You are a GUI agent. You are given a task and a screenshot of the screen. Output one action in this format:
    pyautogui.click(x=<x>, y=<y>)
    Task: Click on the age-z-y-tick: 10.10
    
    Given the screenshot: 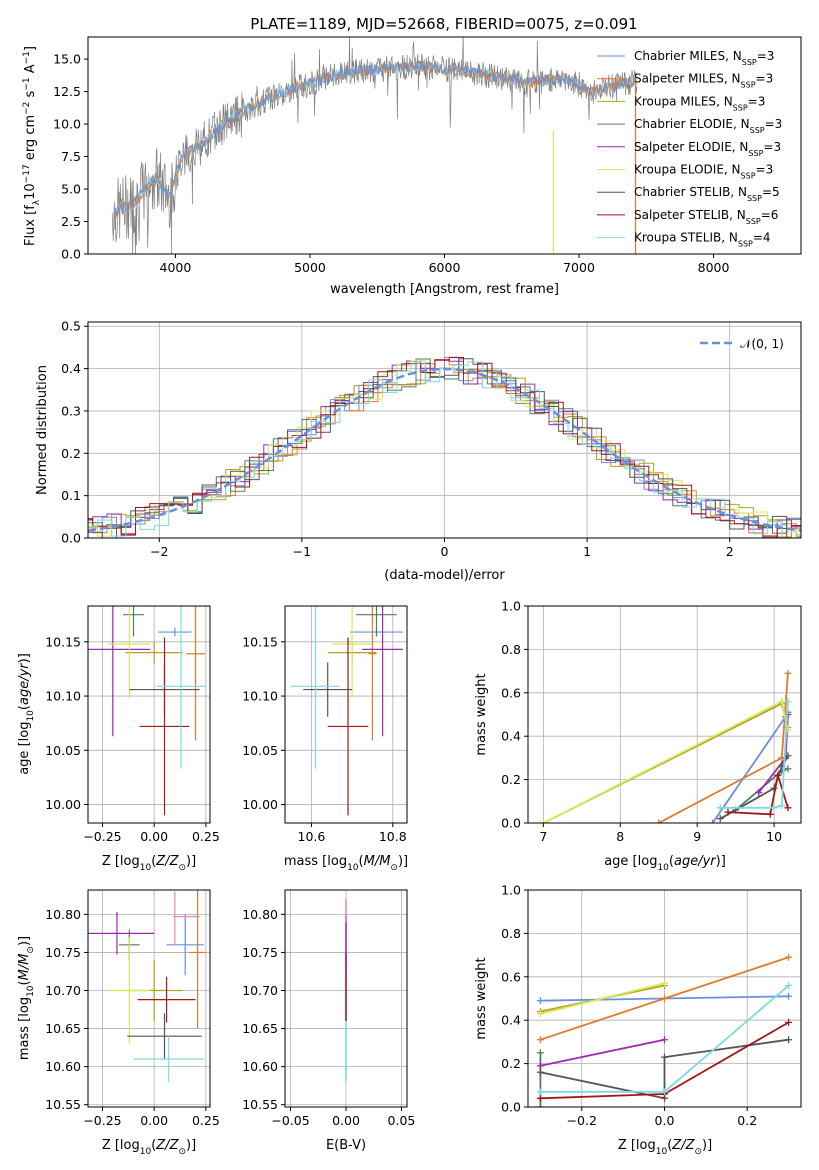 What is the action you would take?
    pyautogui.click(x=63, y=696)
    